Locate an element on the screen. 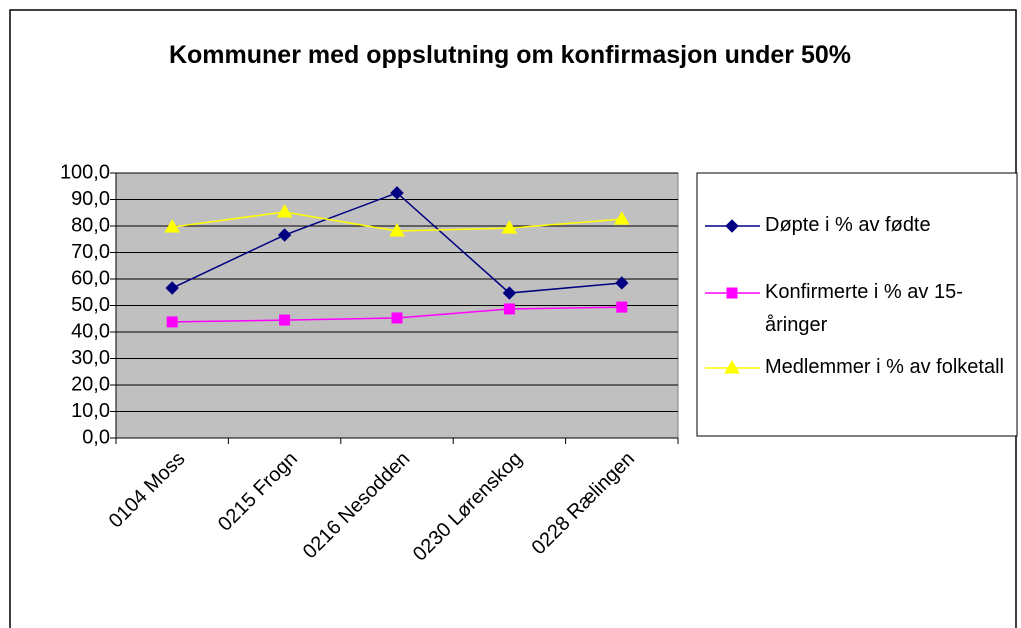  y-tick-label: 80,0 is located at coordinates (90, 225).